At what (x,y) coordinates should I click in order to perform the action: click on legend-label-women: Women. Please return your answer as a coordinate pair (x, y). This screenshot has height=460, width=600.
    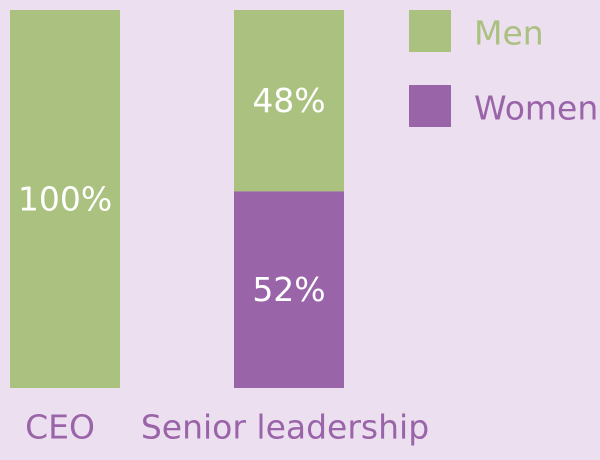
    Looking at the image, I should click on (536, 108).